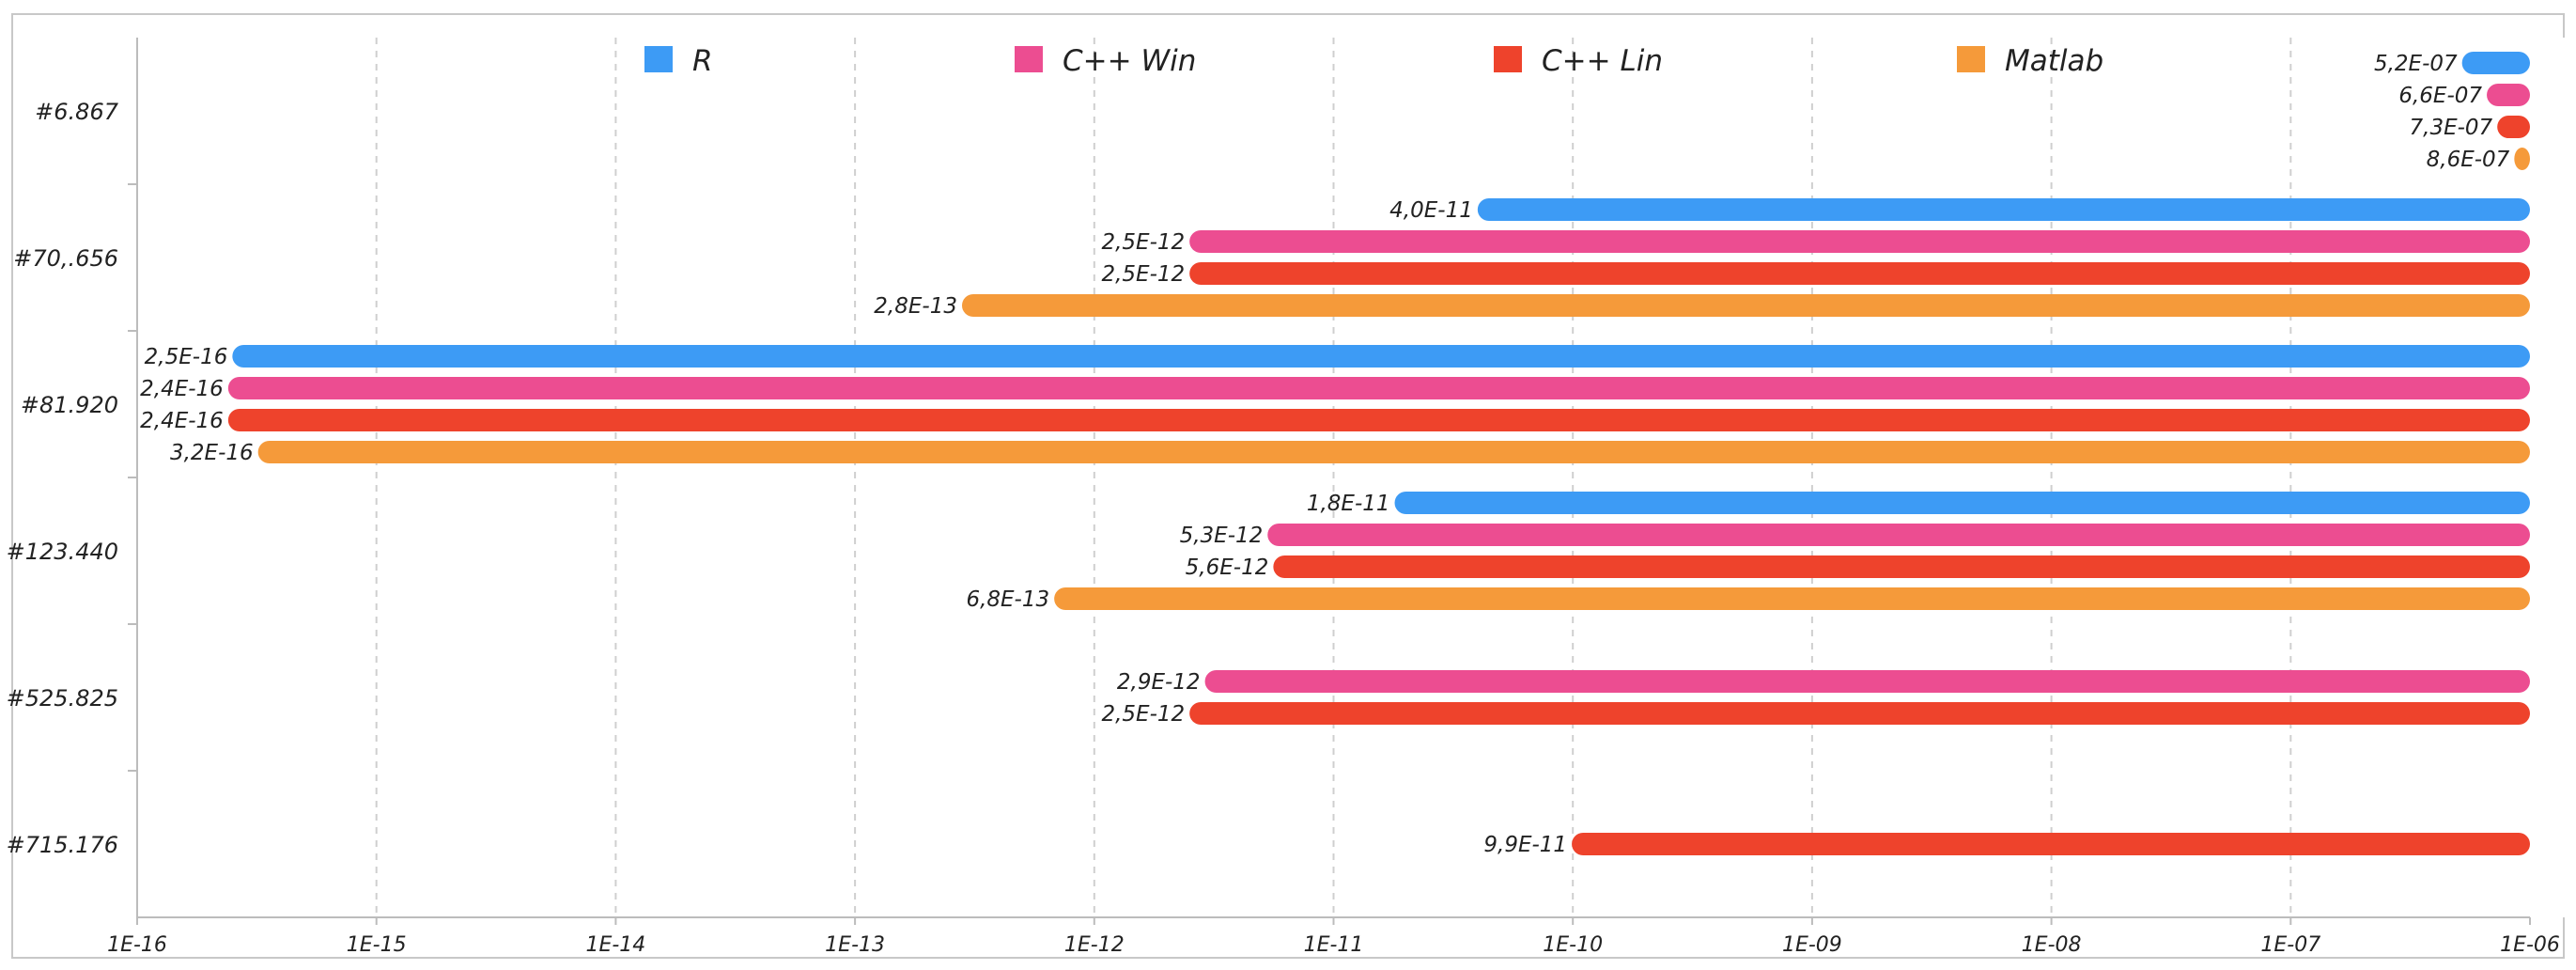 The width and height of the screenshot is (2576, 970). I want to click on data-label: 6,8E-13, so click(1008, 599).